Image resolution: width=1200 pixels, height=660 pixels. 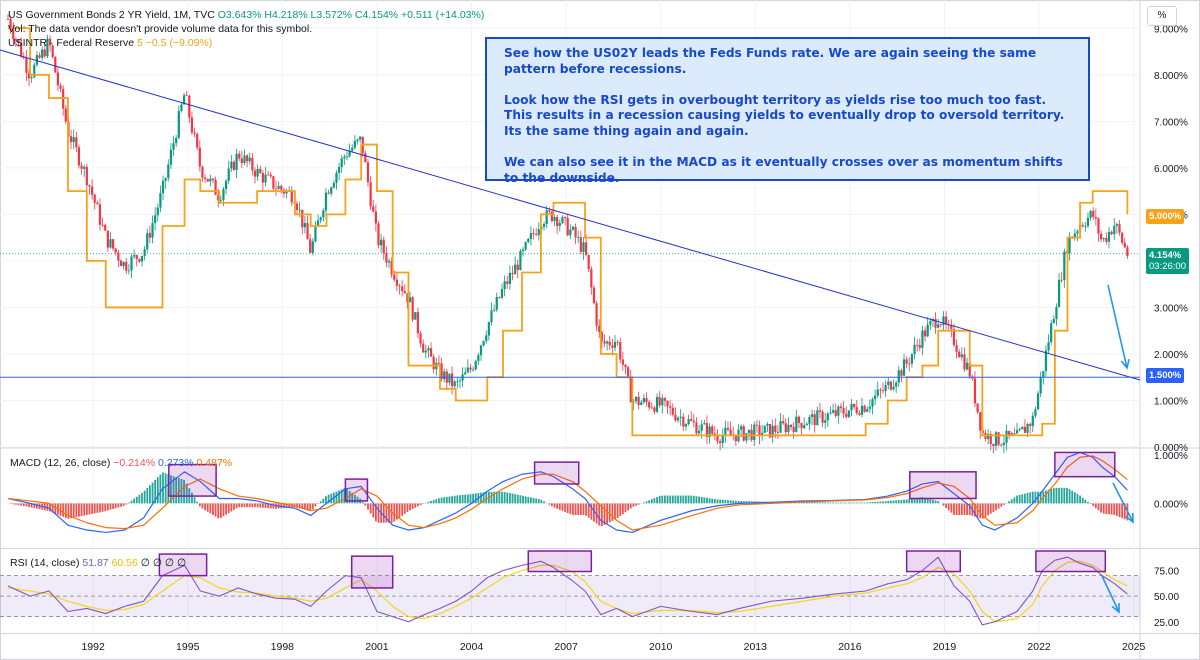 What do you see at coordinates (60, 463) in the screenshot?
I see `macd-title: MACD (12, 26, close)` at bounding box center [60, 463].